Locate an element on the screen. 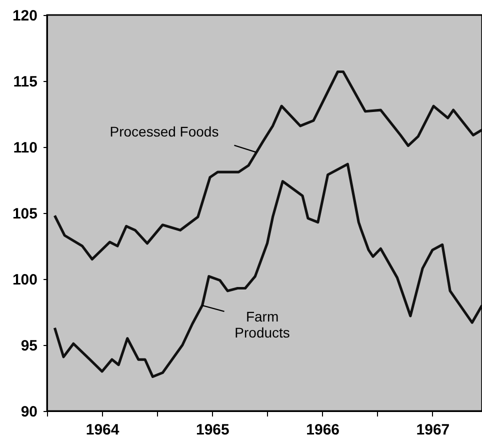  x-tick-label: 1967 is located at coordinates (433, 430).